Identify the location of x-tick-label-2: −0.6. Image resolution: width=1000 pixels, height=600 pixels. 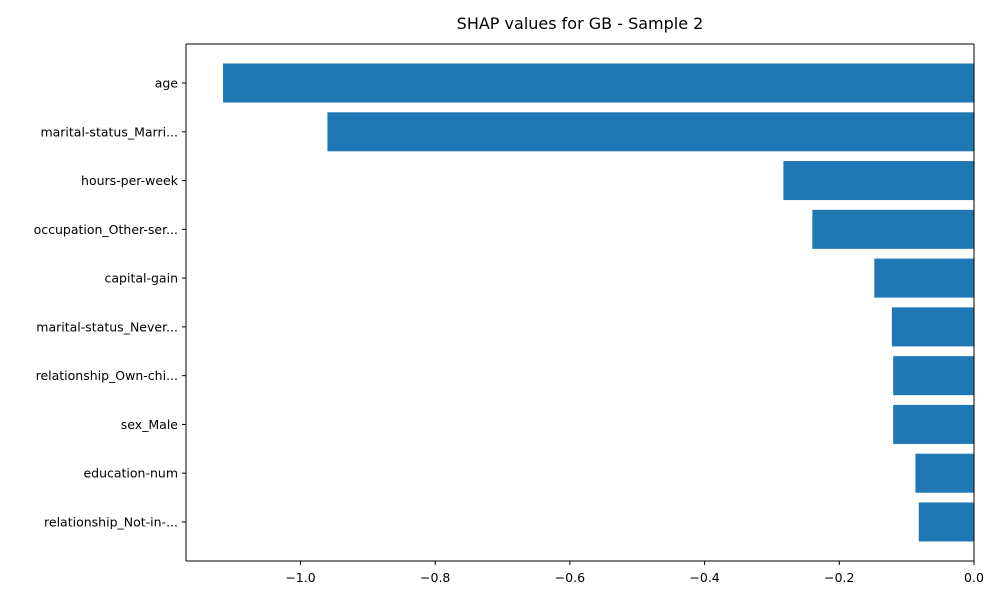
(570, 577).